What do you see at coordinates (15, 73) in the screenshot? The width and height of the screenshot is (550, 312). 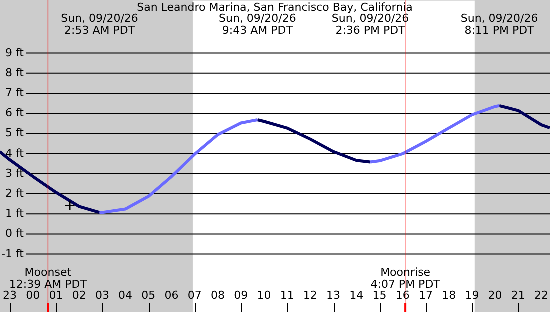 I see `y-tick-label: 8 ft` at bounding box center [15, 73].